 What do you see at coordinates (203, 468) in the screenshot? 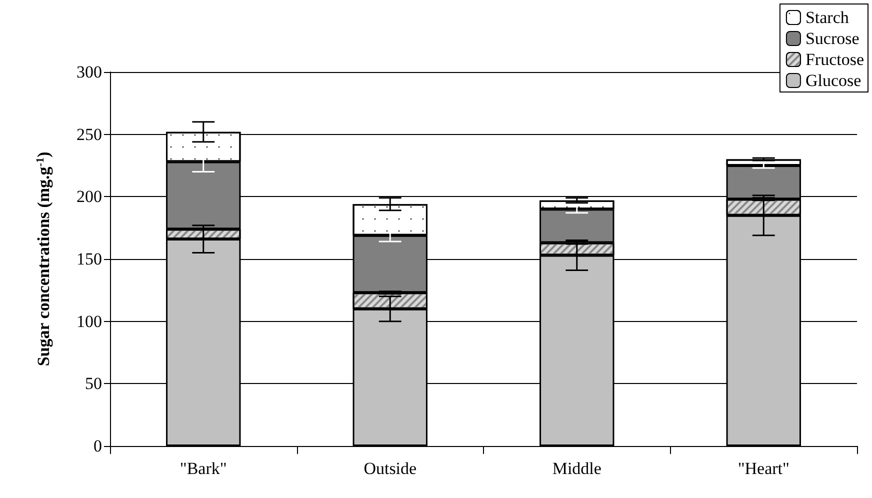
I see `x-tick-label: "Bark"` at bounding box center [203, 468].